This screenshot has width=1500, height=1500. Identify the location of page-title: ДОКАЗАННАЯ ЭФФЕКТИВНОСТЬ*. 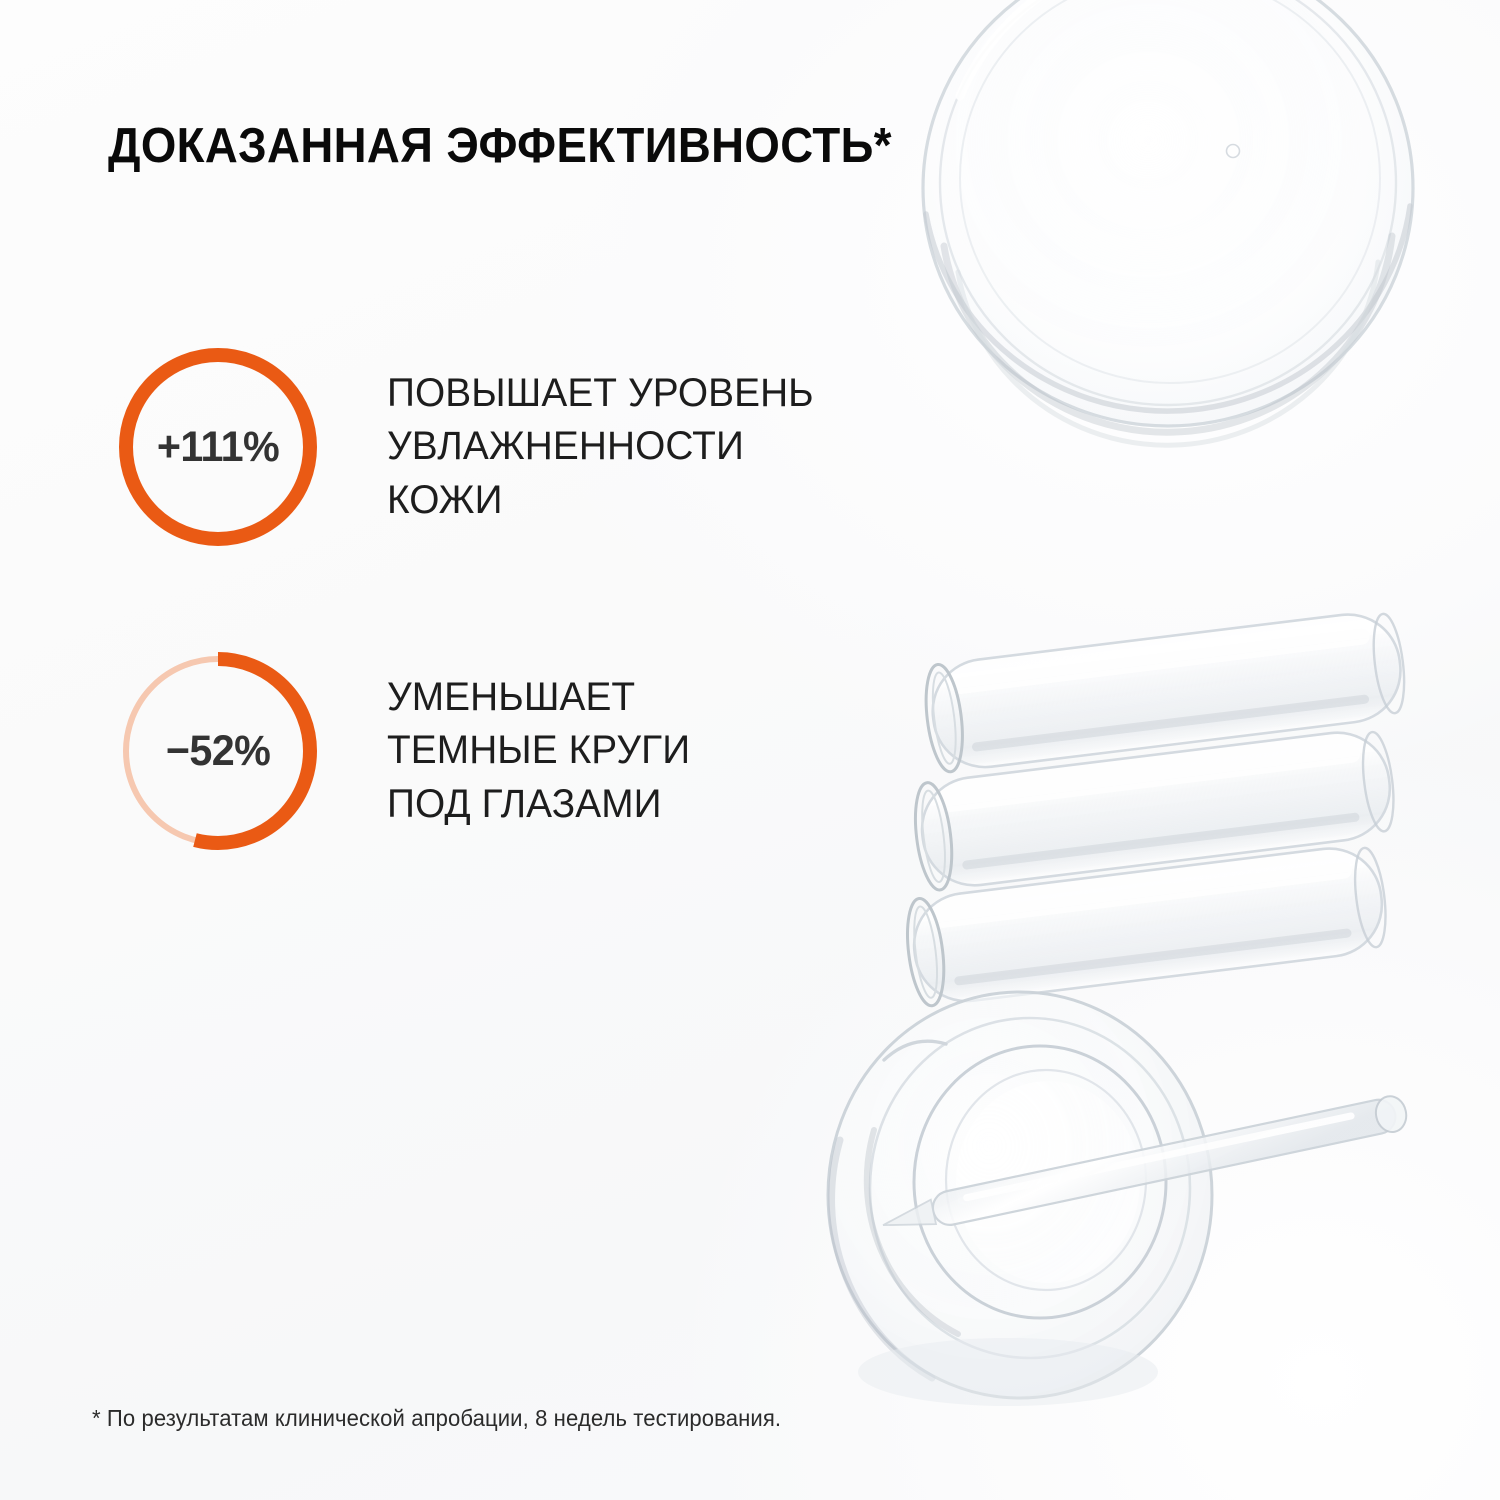
(500, 145).